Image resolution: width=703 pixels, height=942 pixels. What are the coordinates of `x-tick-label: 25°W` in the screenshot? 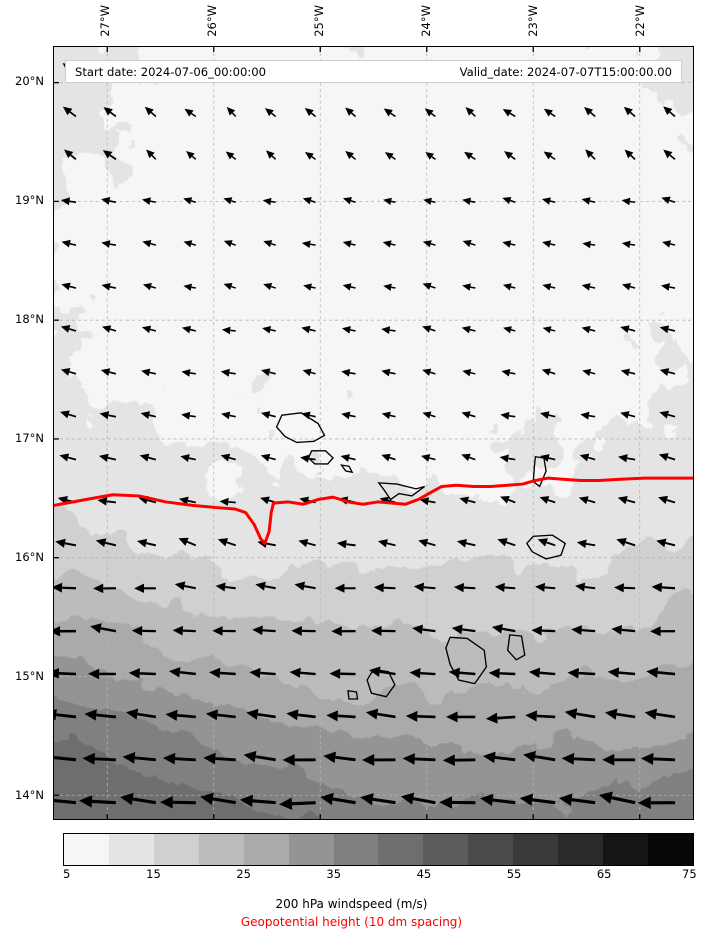 It's located at (319, 21).